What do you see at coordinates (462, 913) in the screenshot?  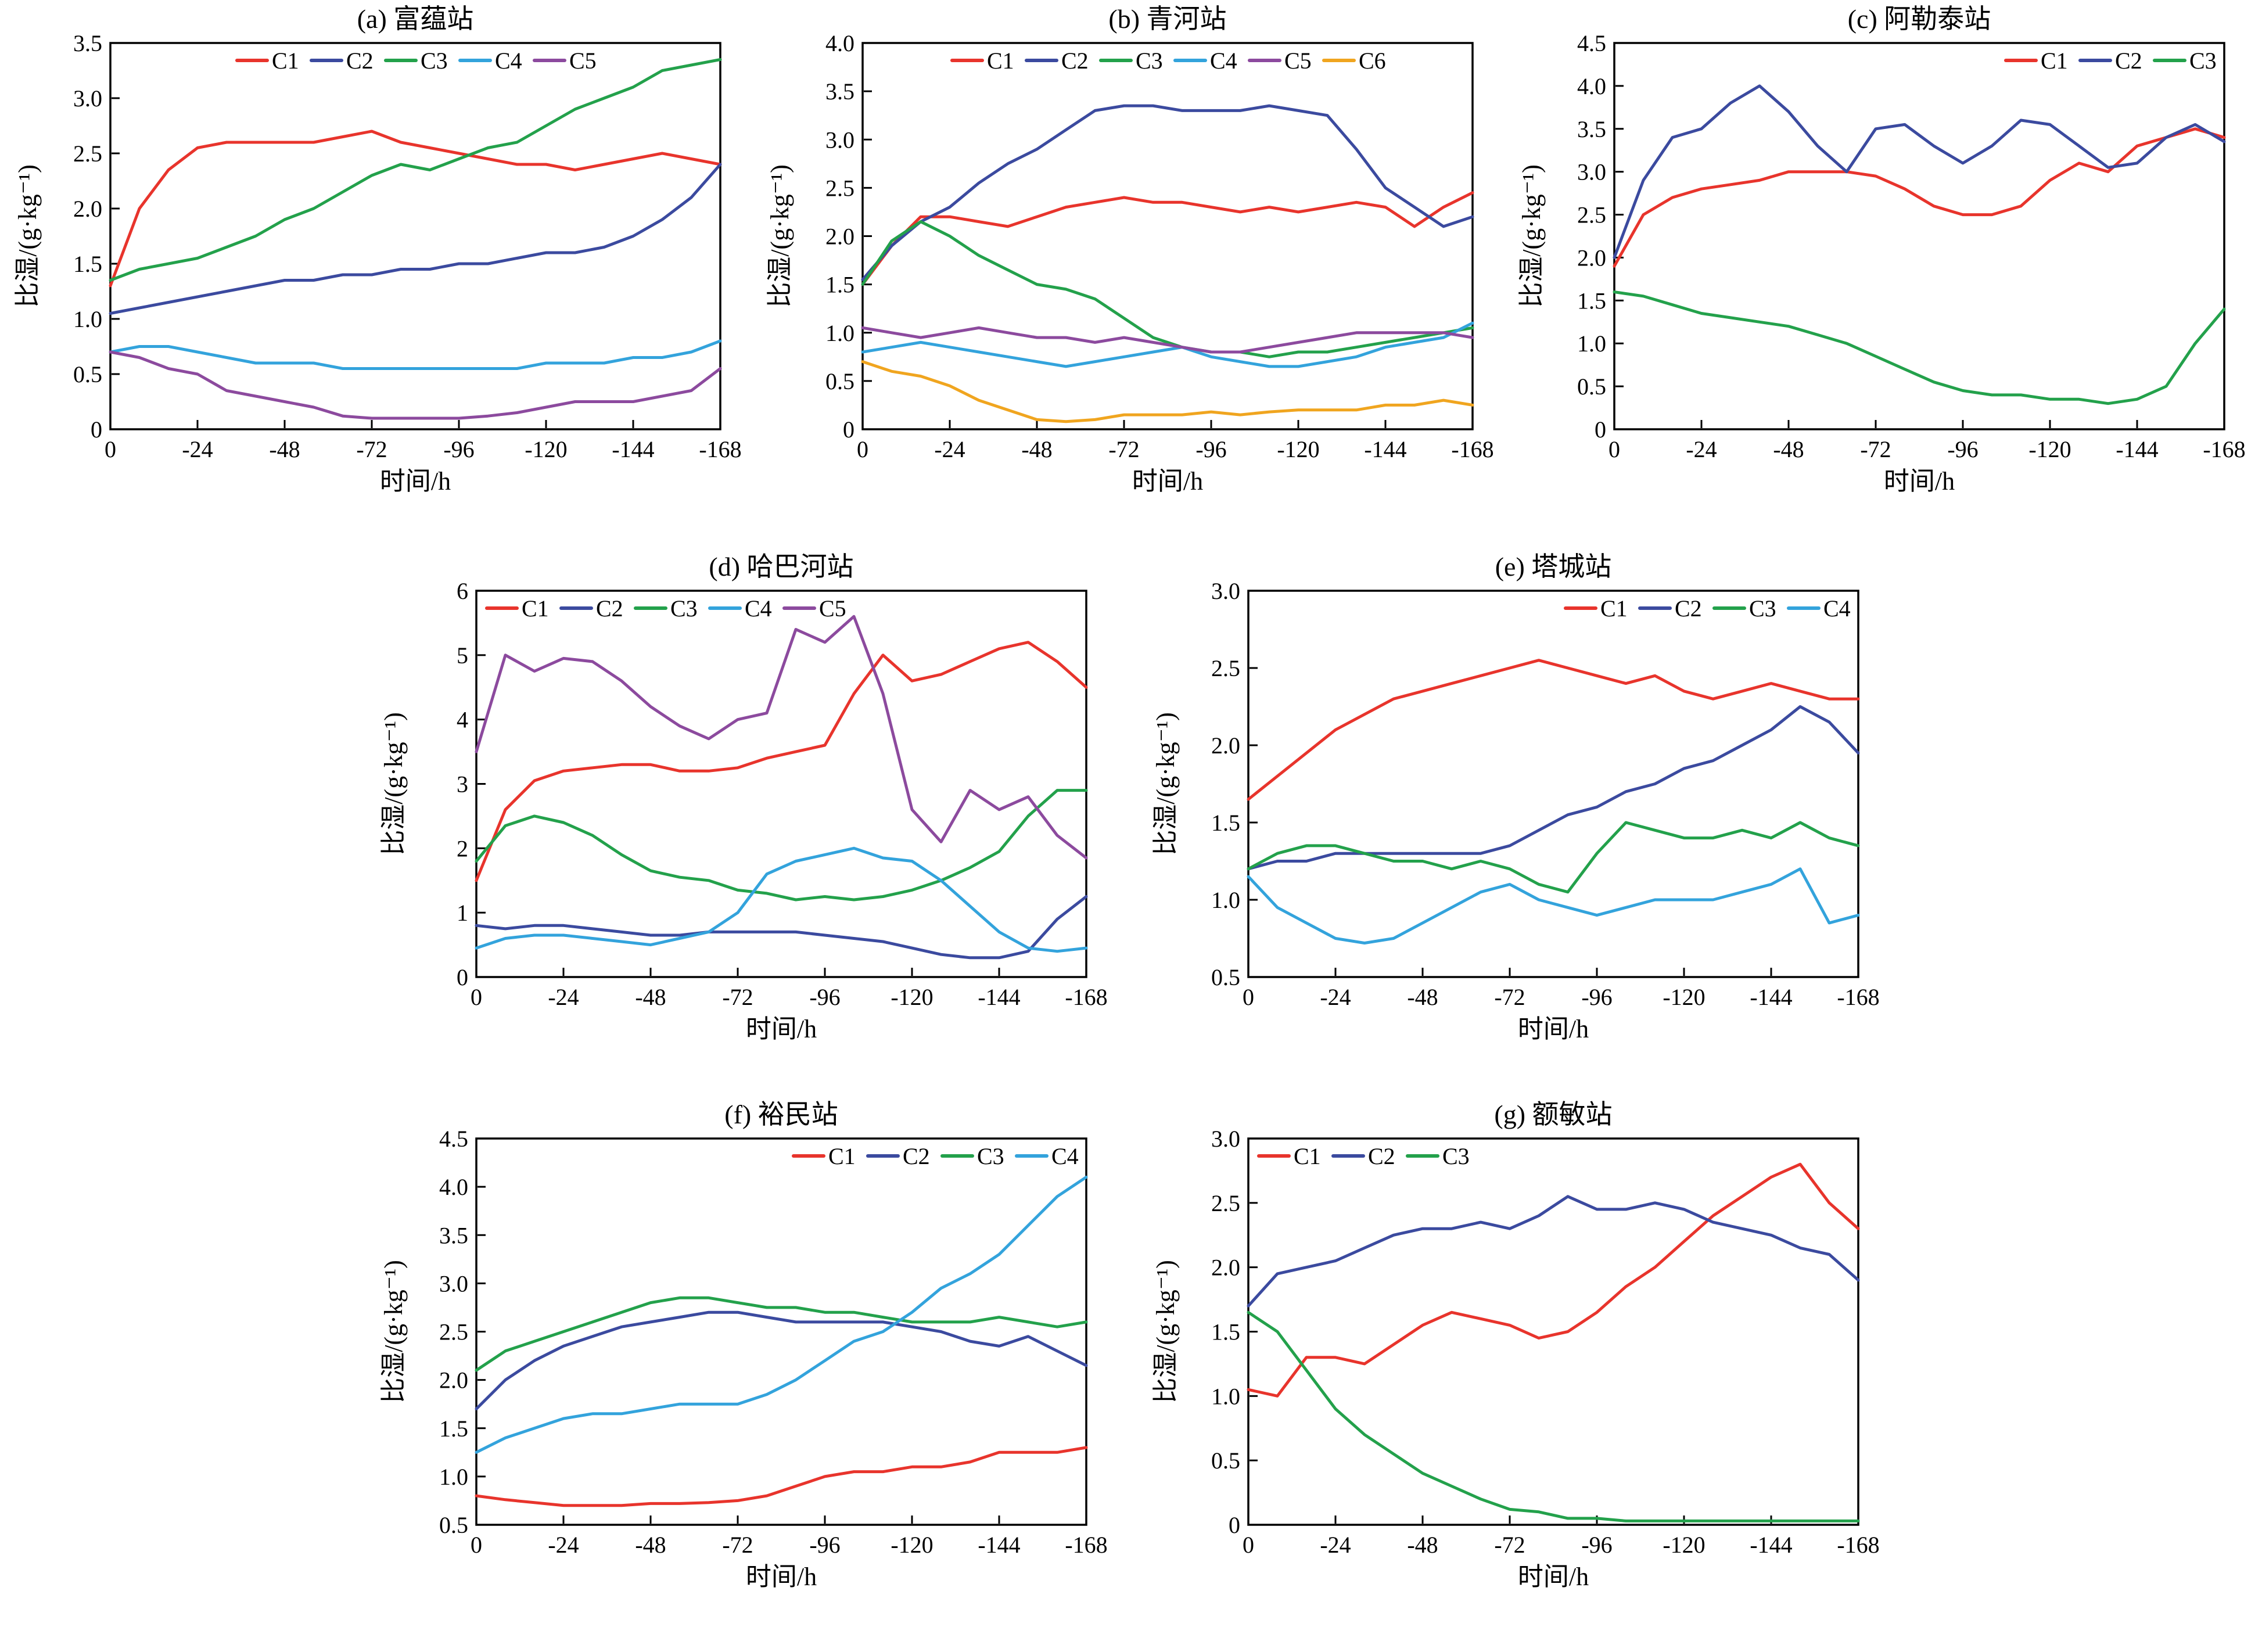 I see `y-tick-label: 1` at bounding box center [462, 913].